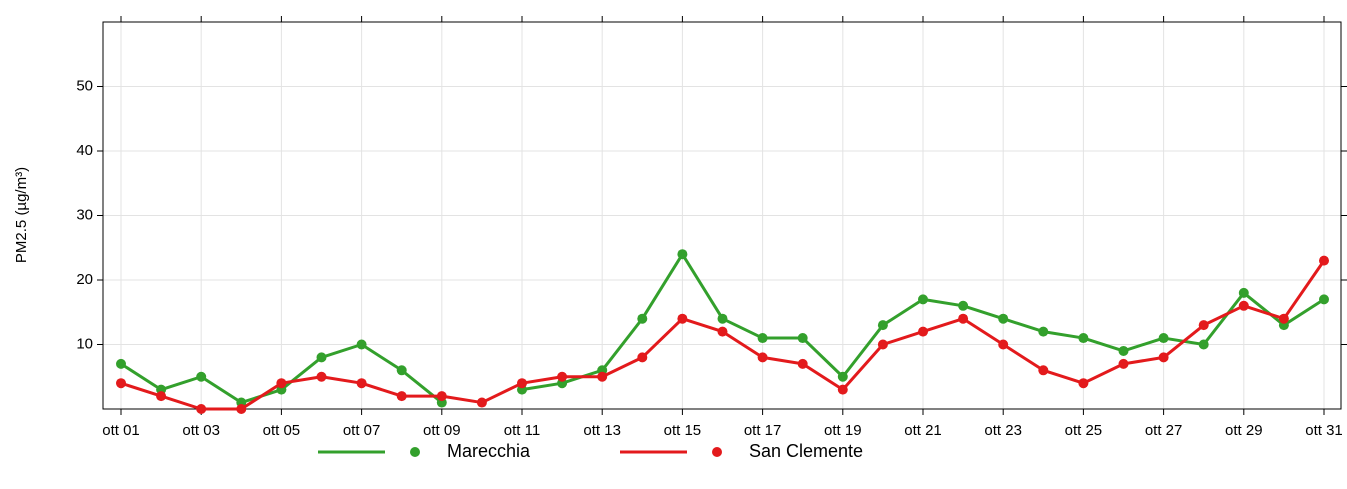  Describe the element at coordinates (121, 430) in the screenshot. I see `x-tick-label: ott 01` at that location.